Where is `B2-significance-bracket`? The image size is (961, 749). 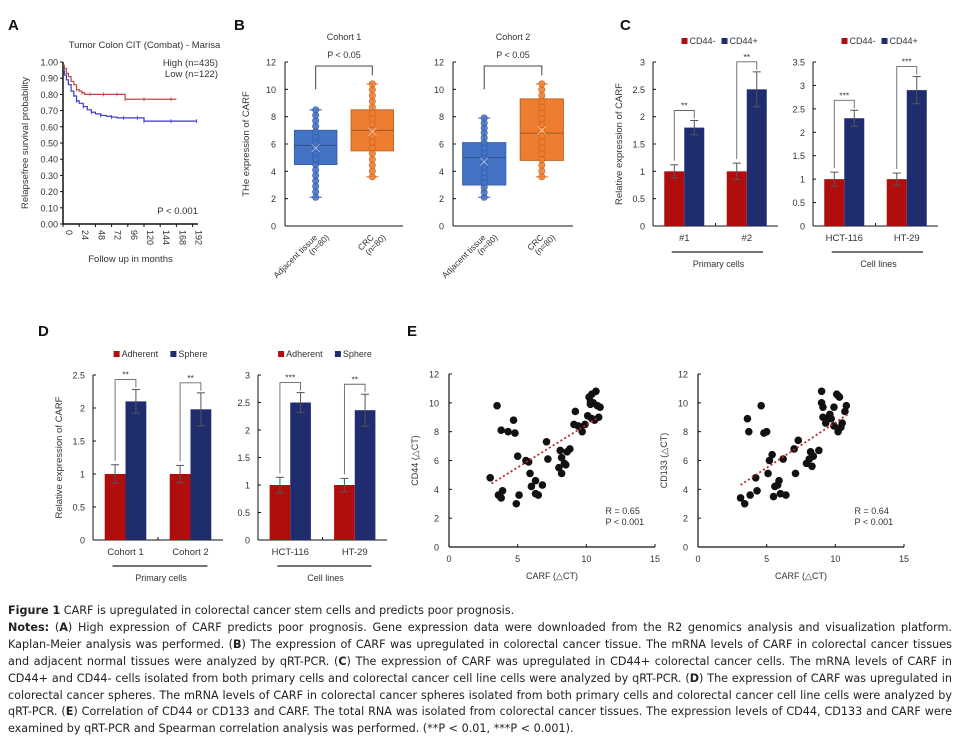
B2-significance-bracket is located at coordinates (513, 77).